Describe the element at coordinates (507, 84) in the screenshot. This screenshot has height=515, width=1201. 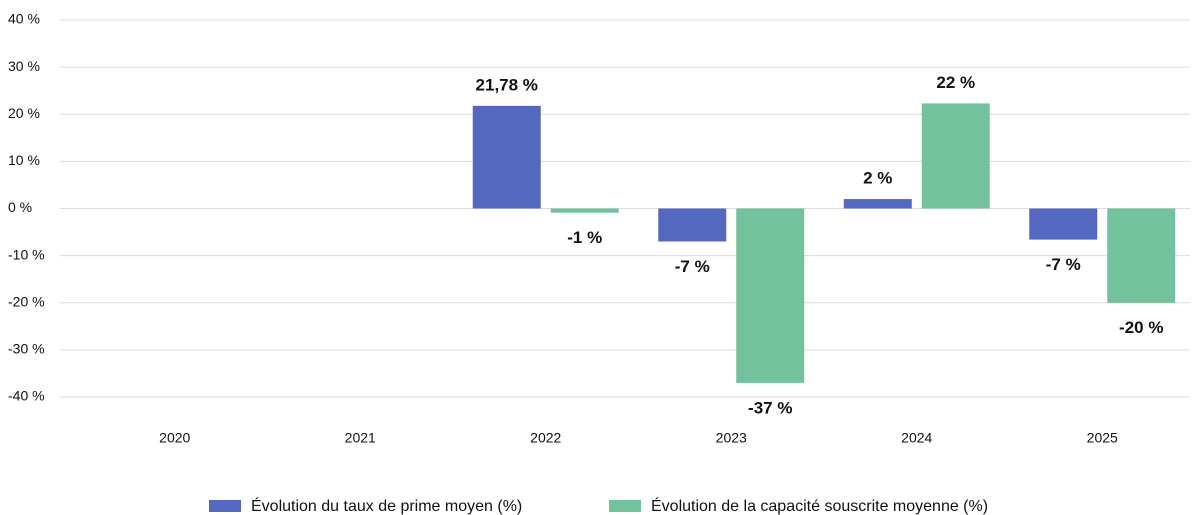
I see `value-label: 21,78 %` at that location.